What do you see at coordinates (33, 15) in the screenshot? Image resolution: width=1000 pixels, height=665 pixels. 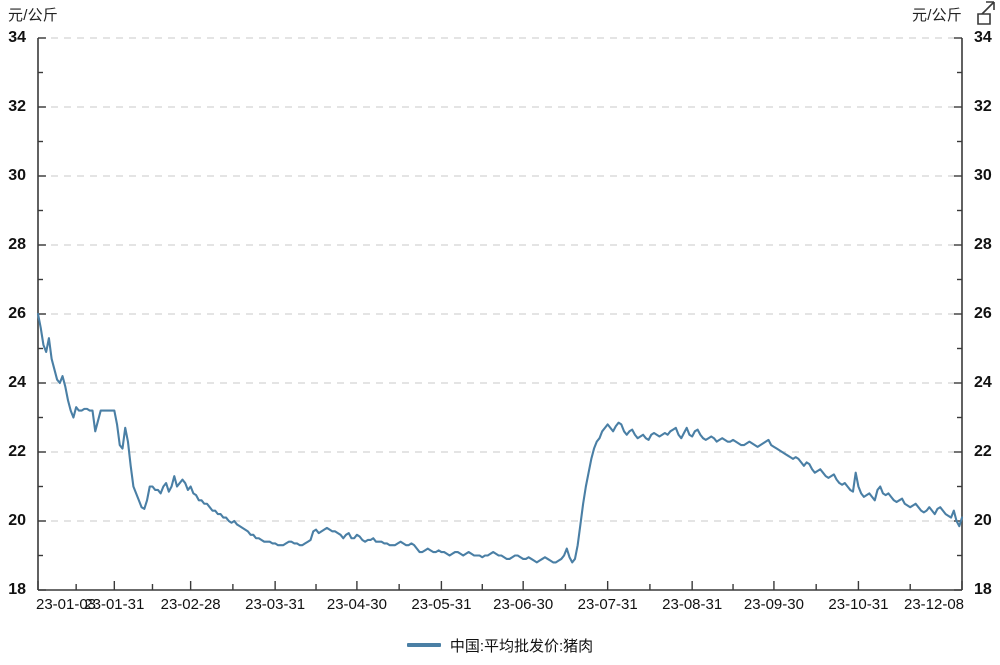 I see `left-axis-unit-label: 元/公斤` at bounding box center [33, 15].